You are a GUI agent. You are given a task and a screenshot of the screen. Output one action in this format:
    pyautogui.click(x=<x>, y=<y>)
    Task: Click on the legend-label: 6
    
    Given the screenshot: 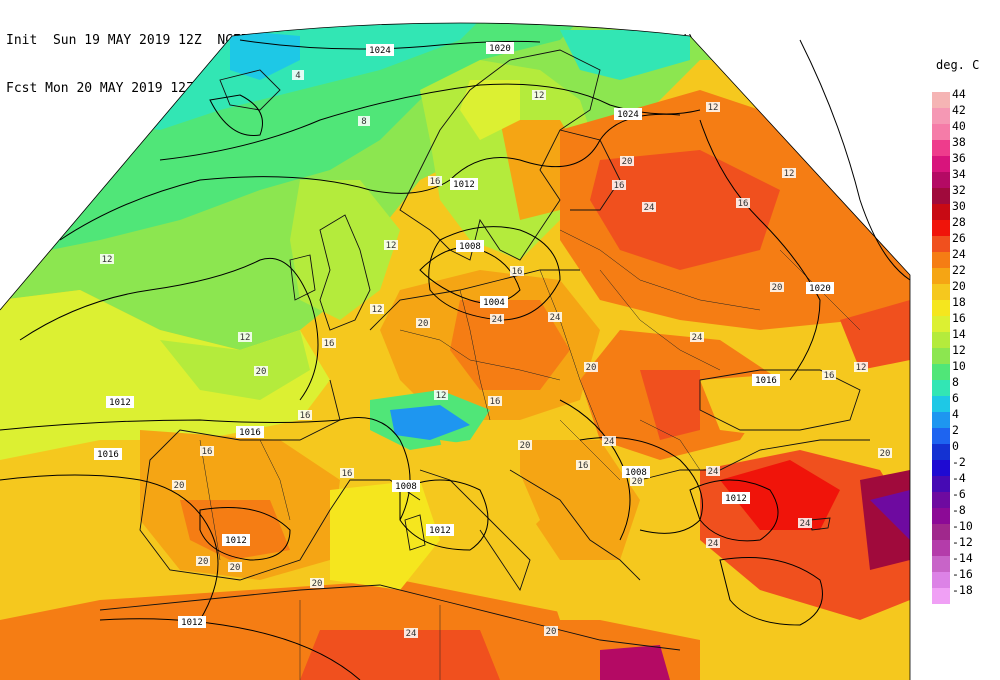 What is the action you would take?
    pyautogui.click(x=955, y=398)
    